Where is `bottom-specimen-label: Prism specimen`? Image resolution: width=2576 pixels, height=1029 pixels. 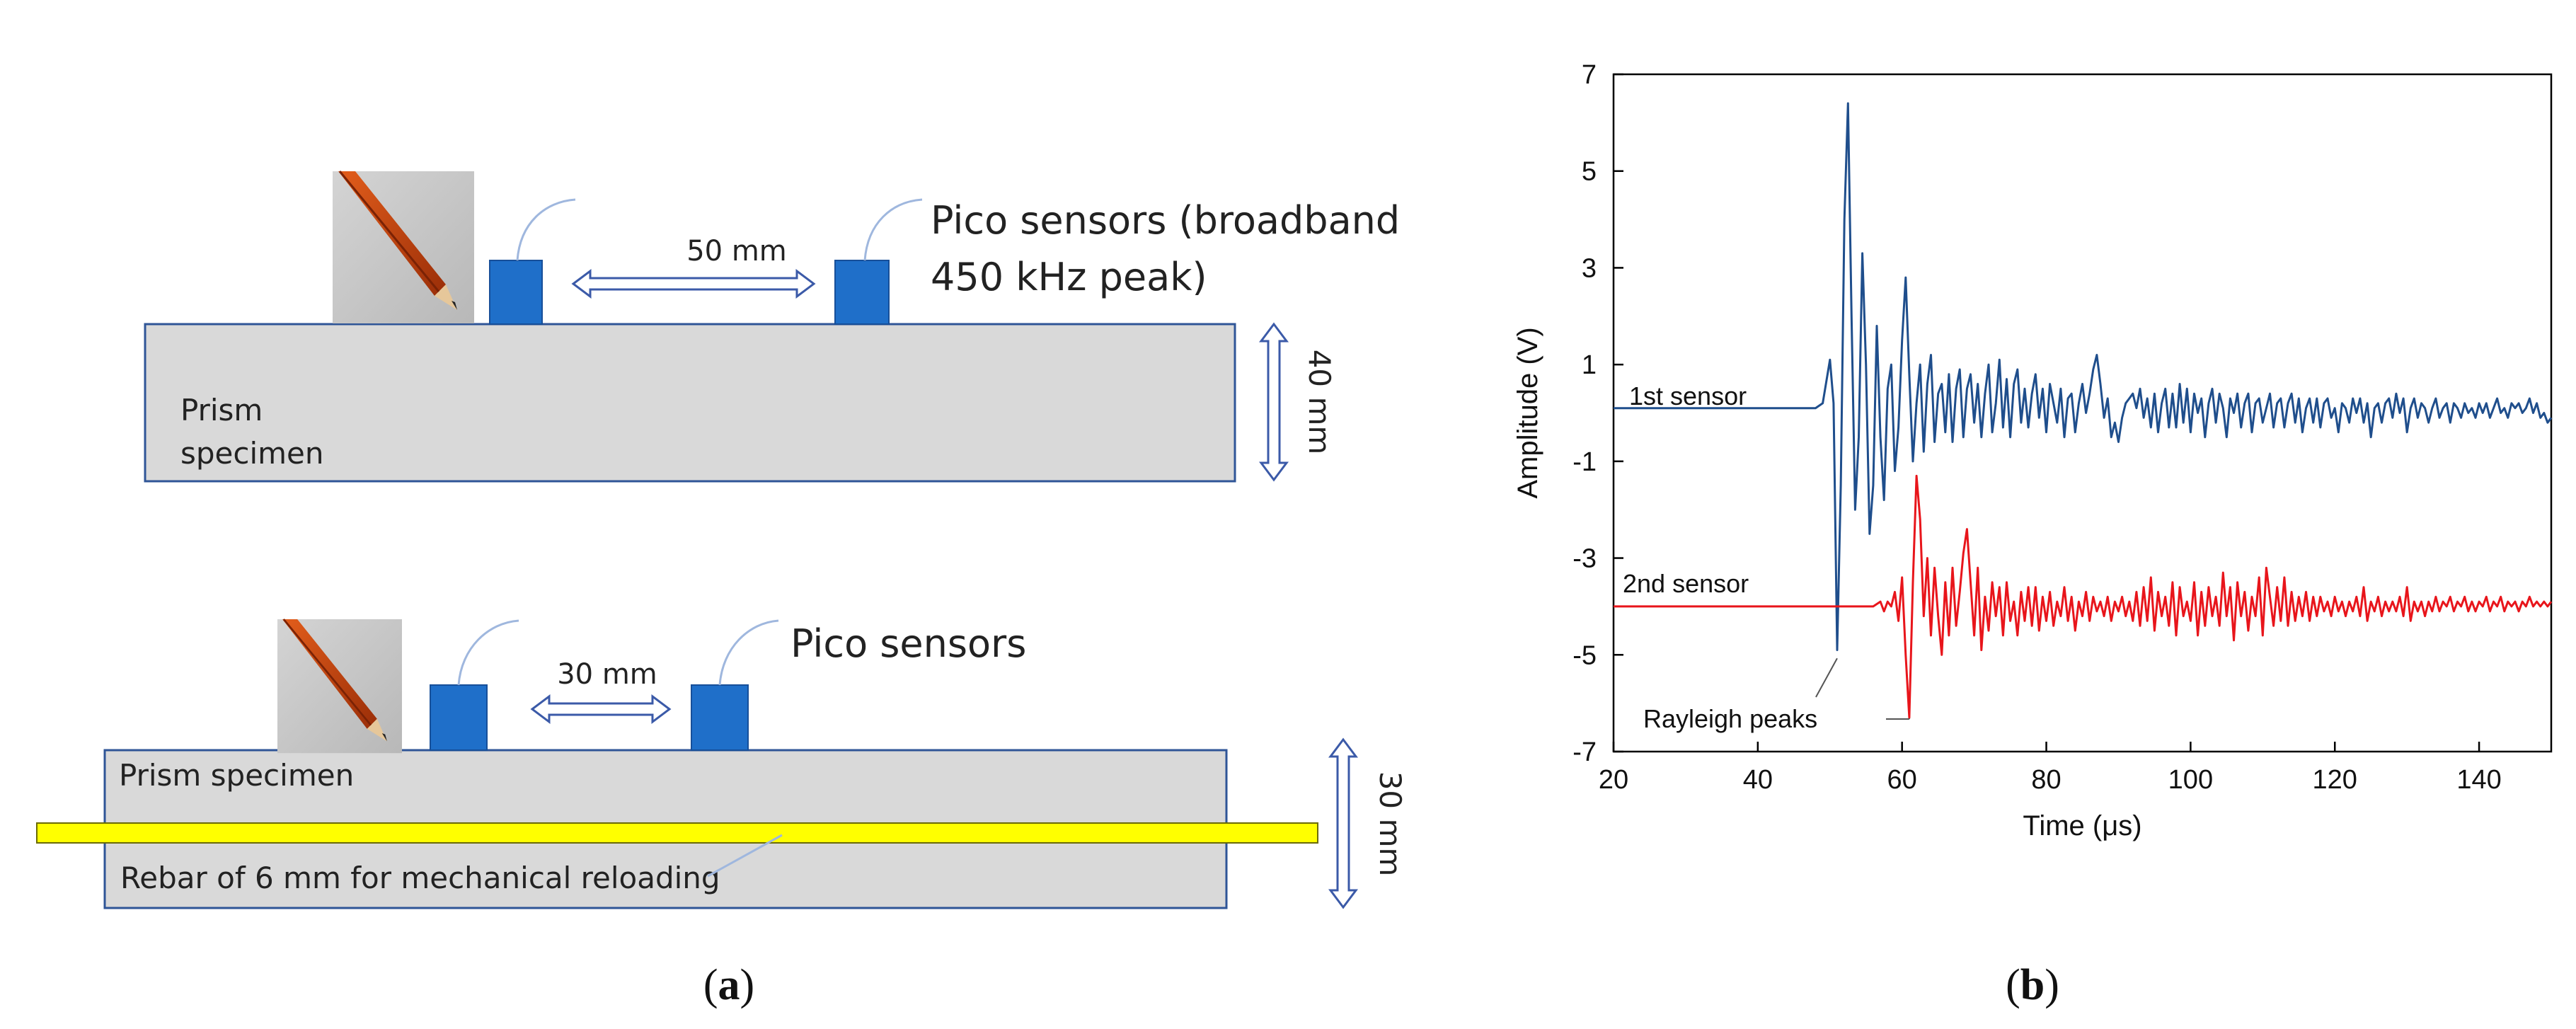 bottom-specimen-label: Prism specimen is located at coordinates (237, 775).